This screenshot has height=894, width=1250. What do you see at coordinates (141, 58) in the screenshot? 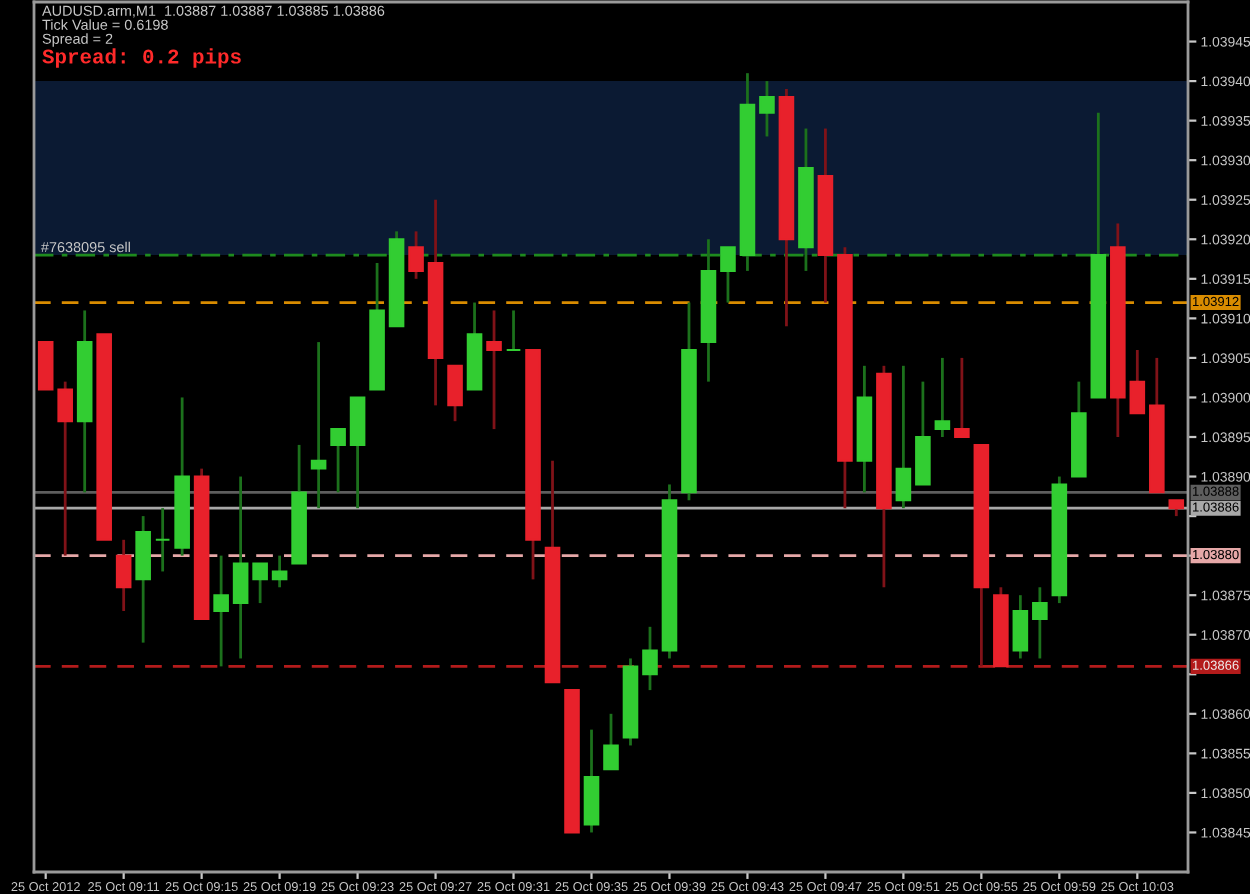
I see `annotation: Spread: 0.2 pips` at bounding box center [141, 58].